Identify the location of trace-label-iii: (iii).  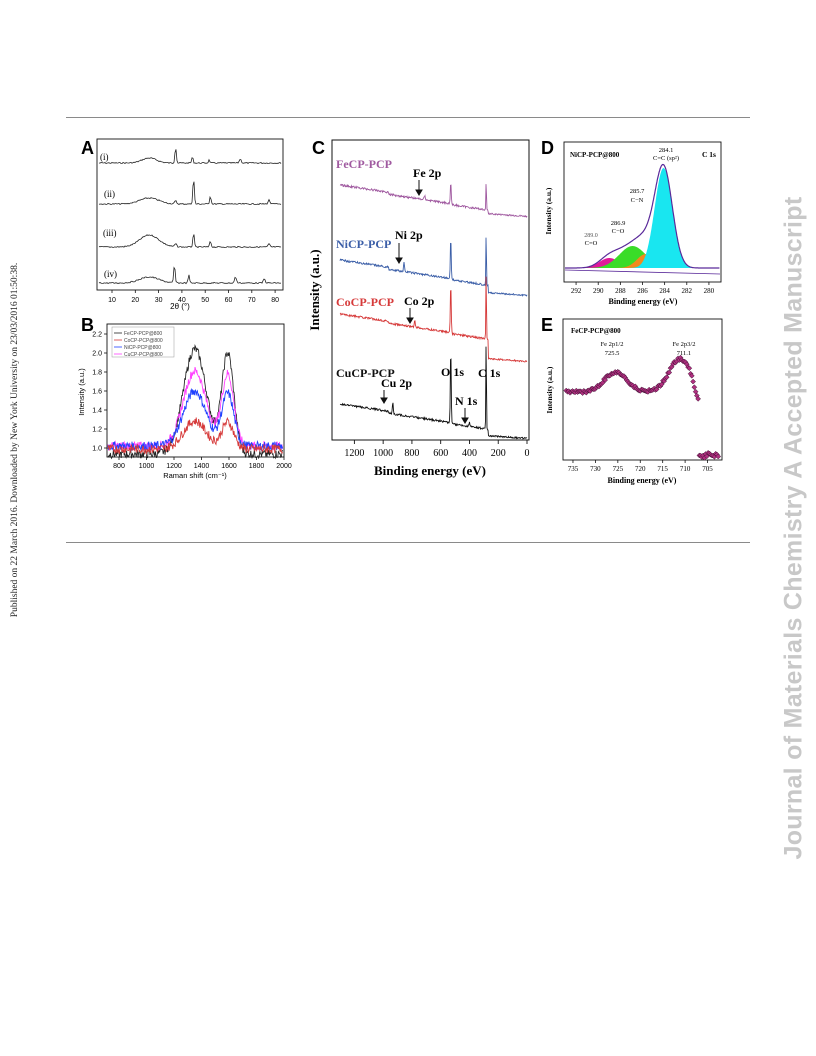
(110, 233).